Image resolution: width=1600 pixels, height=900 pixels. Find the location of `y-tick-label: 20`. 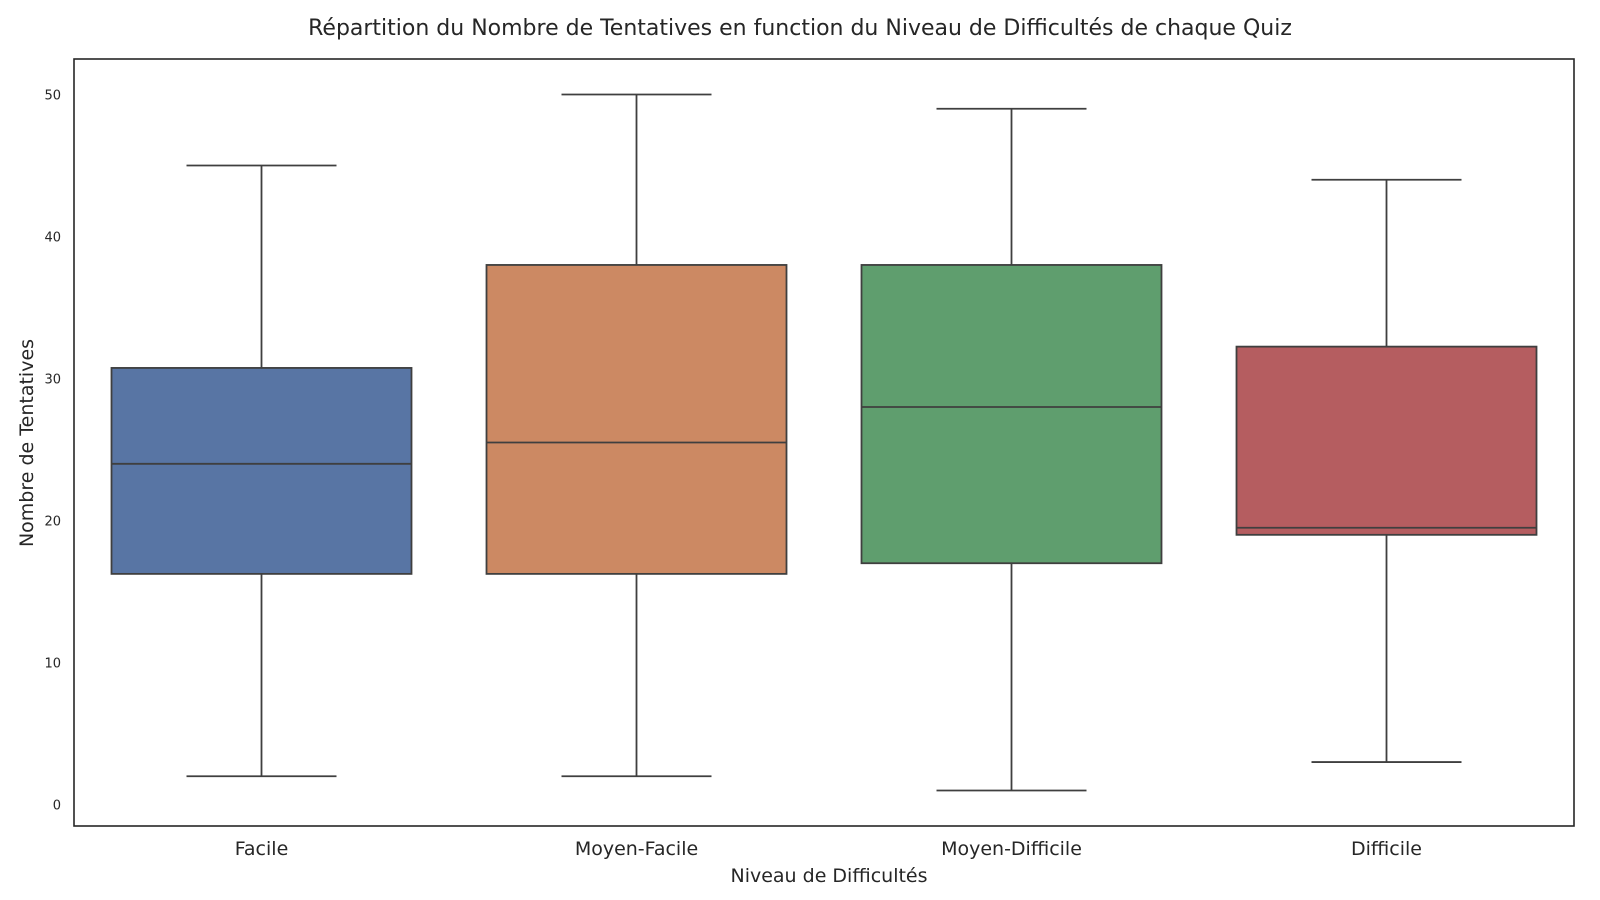

y-tick-label: 20 is located at coordinates (52, 522).